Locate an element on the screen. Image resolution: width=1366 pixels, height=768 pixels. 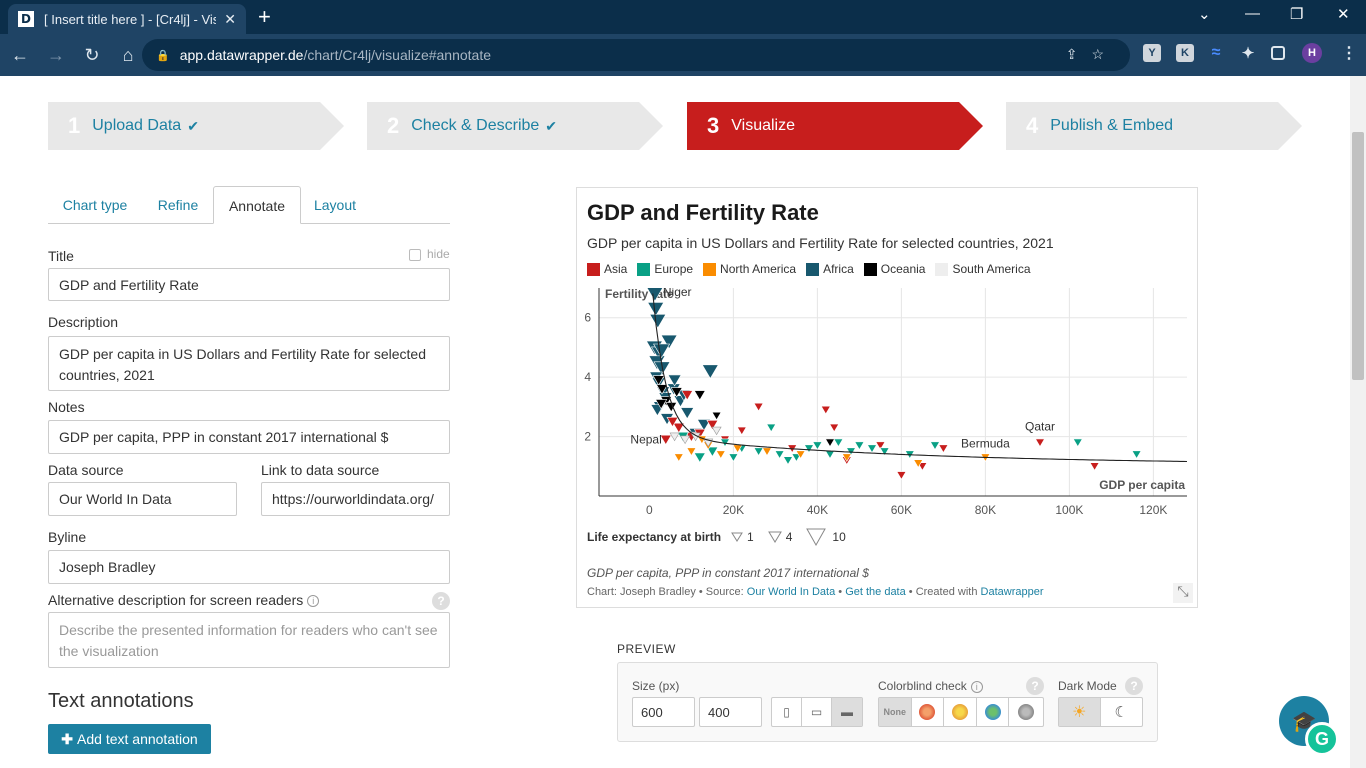
hide-title-checkbox is located at coordinates (415, 255).